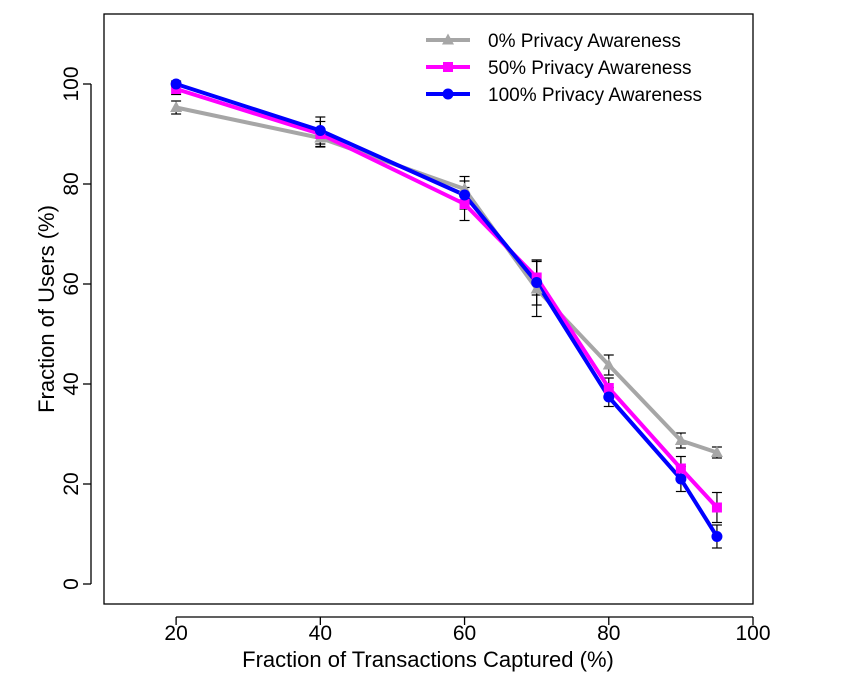 The height and width of the screenshot is (683, 844). What do you see at coordinates (71, 584) in the screenshot?
I see `y-tick-label: 0` at bounding box center [71, 584].